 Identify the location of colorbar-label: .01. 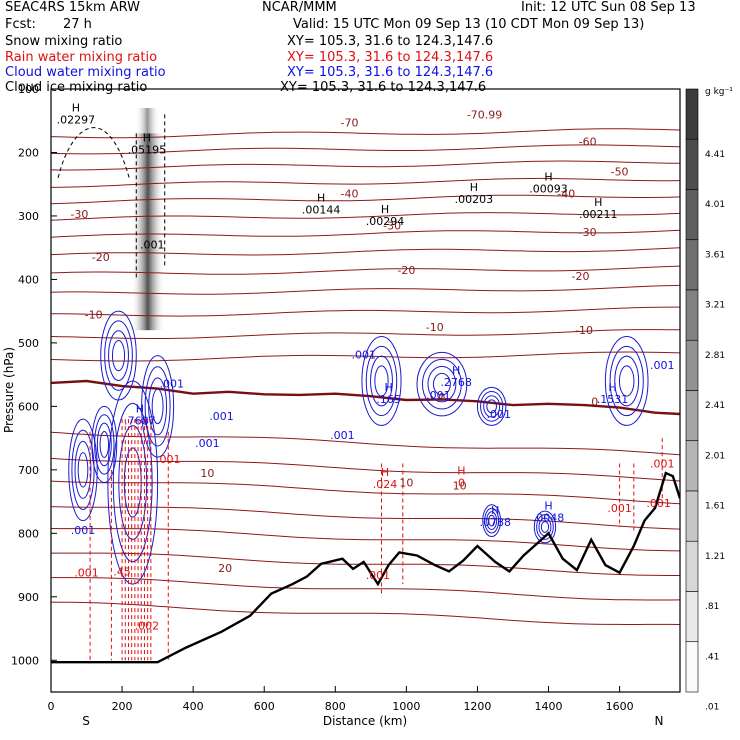
(712, 708).